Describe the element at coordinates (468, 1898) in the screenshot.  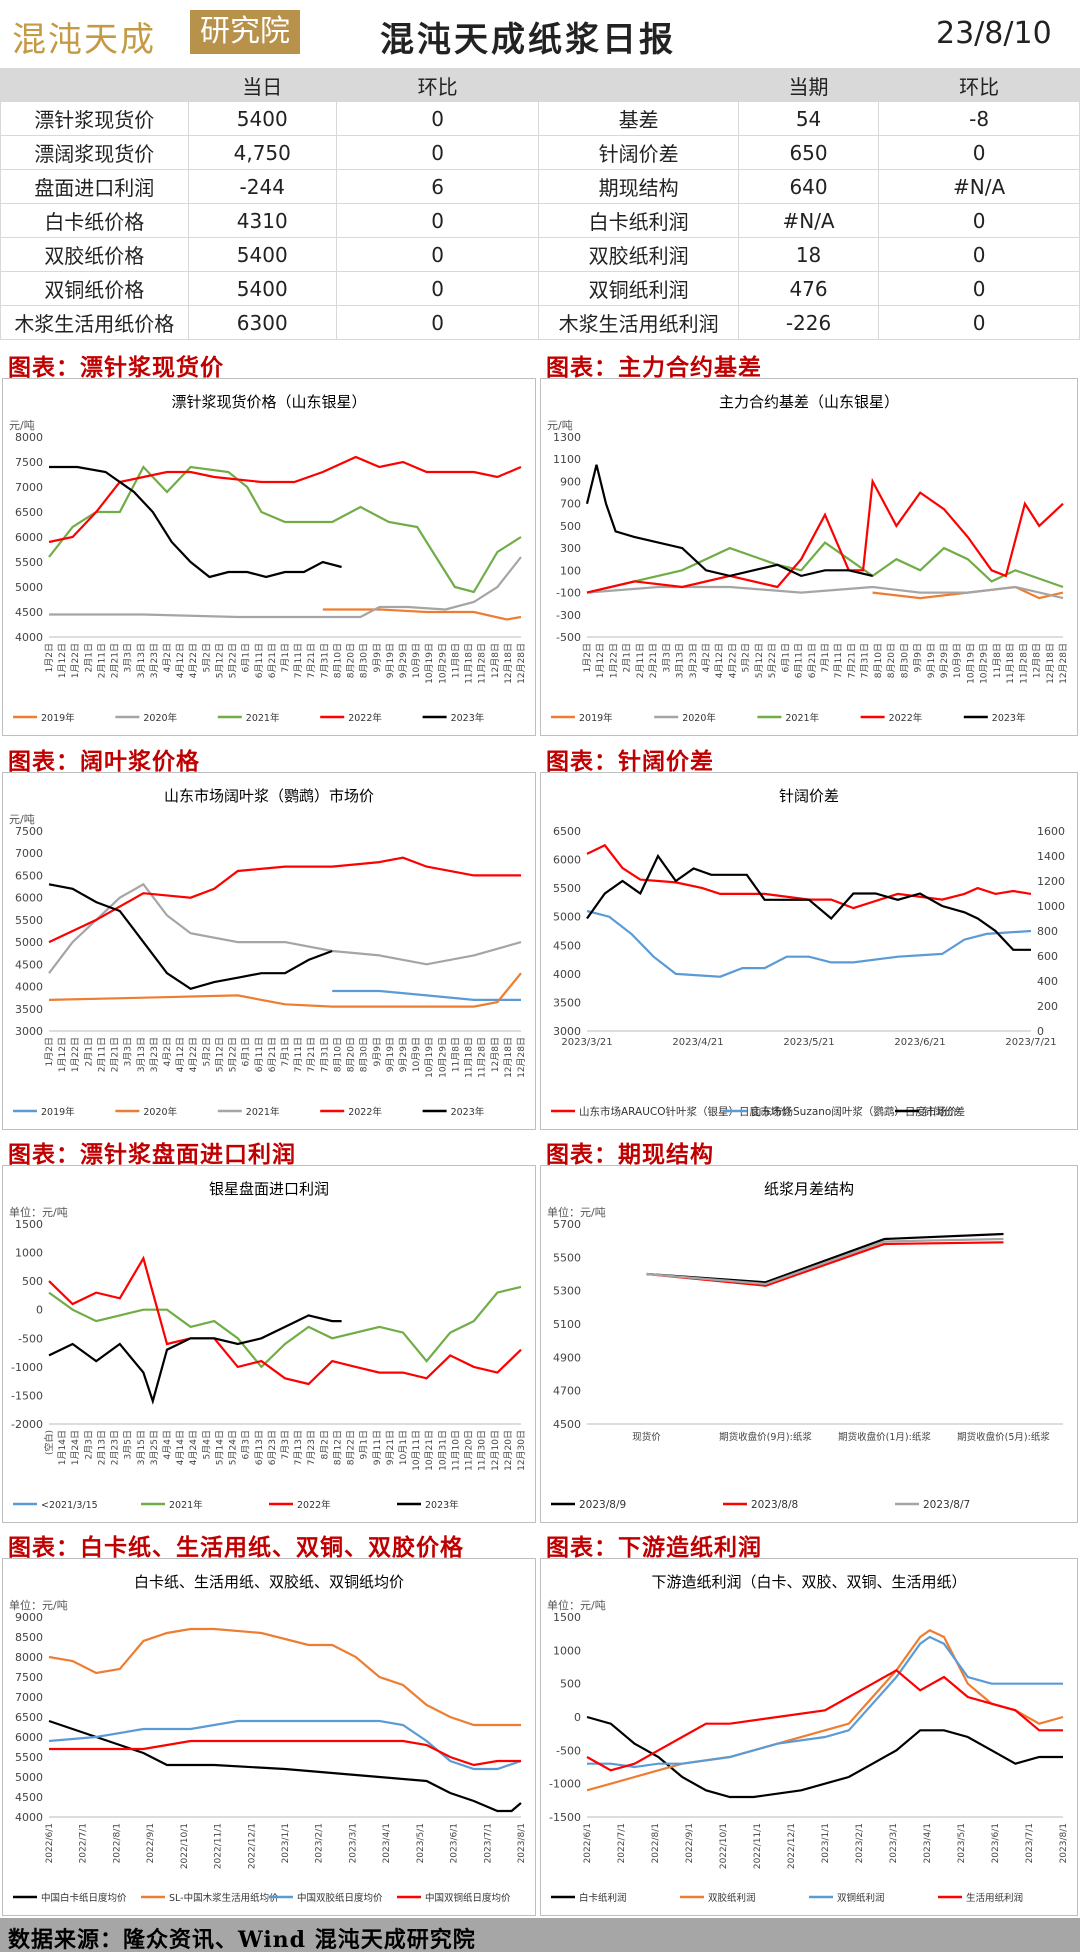
I see `legend-label: 中国双铜纸日度均价` at that location.